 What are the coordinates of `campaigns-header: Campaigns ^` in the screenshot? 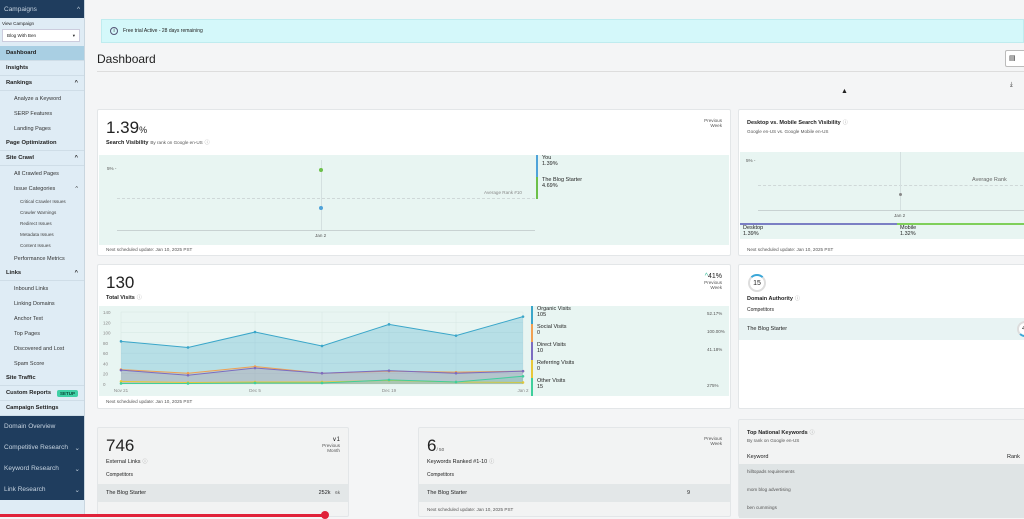 It's located at (42, 9).